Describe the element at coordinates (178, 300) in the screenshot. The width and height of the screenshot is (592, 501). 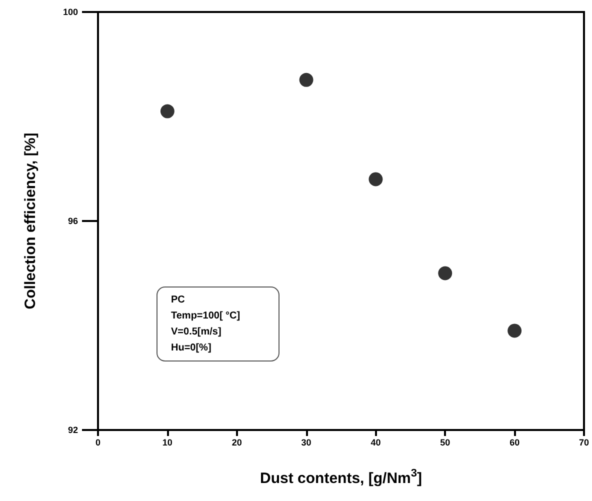
I see `annotation: PC` at that location.